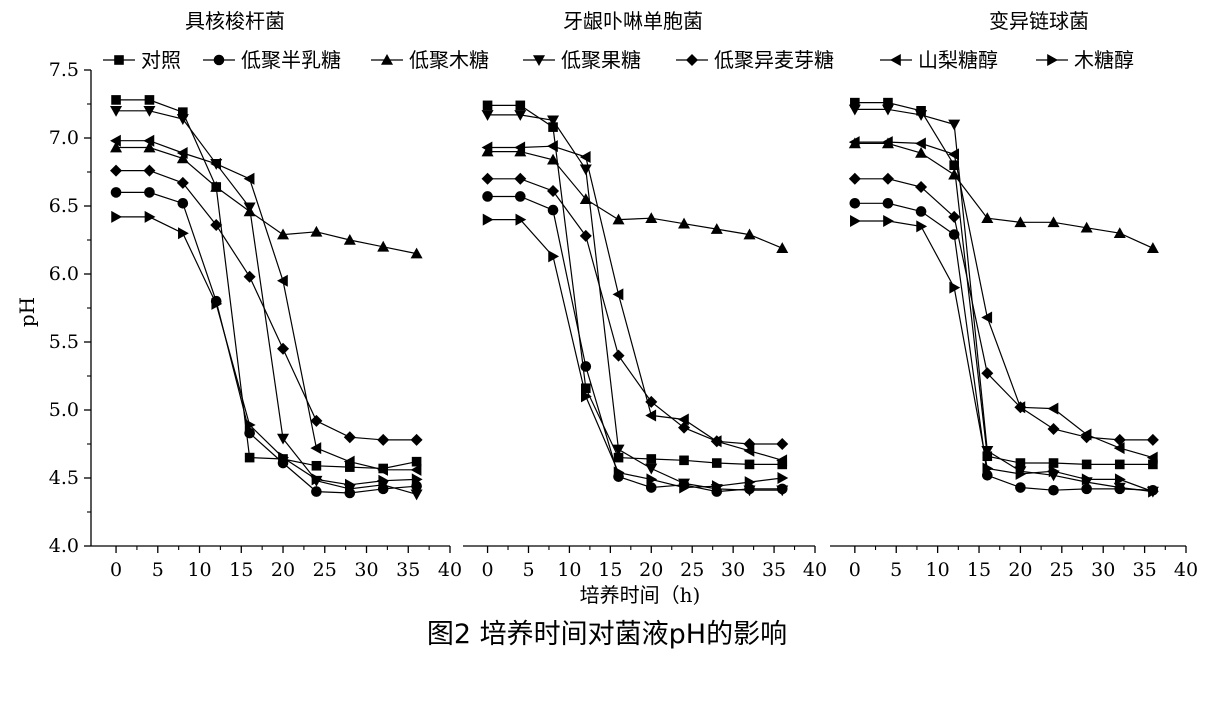 Image resolution: width=1214 pixels, height=705 pixels. Describe the element at coordinates (774, 60) in the screenshot. I see `legend-label: 低聚异麦芽糖` at that location.